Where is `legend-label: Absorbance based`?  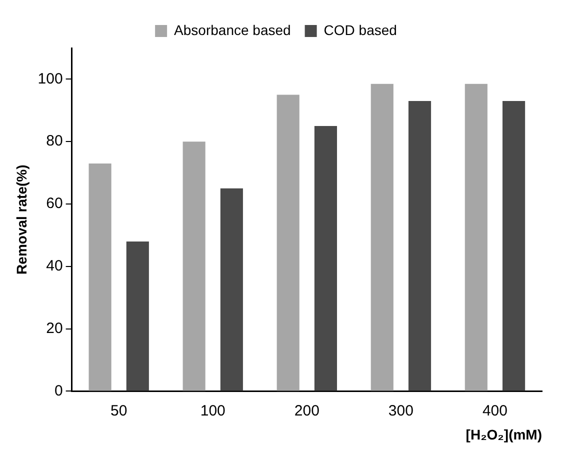
legend-label: Absorbance based is located at coordinates (232, 30).